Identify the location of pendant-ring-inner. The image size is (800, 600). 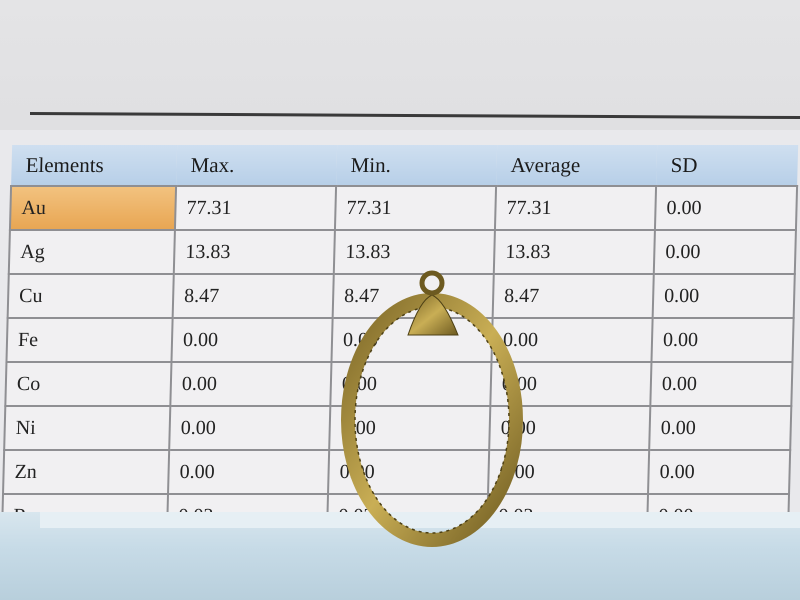
(432, 420).